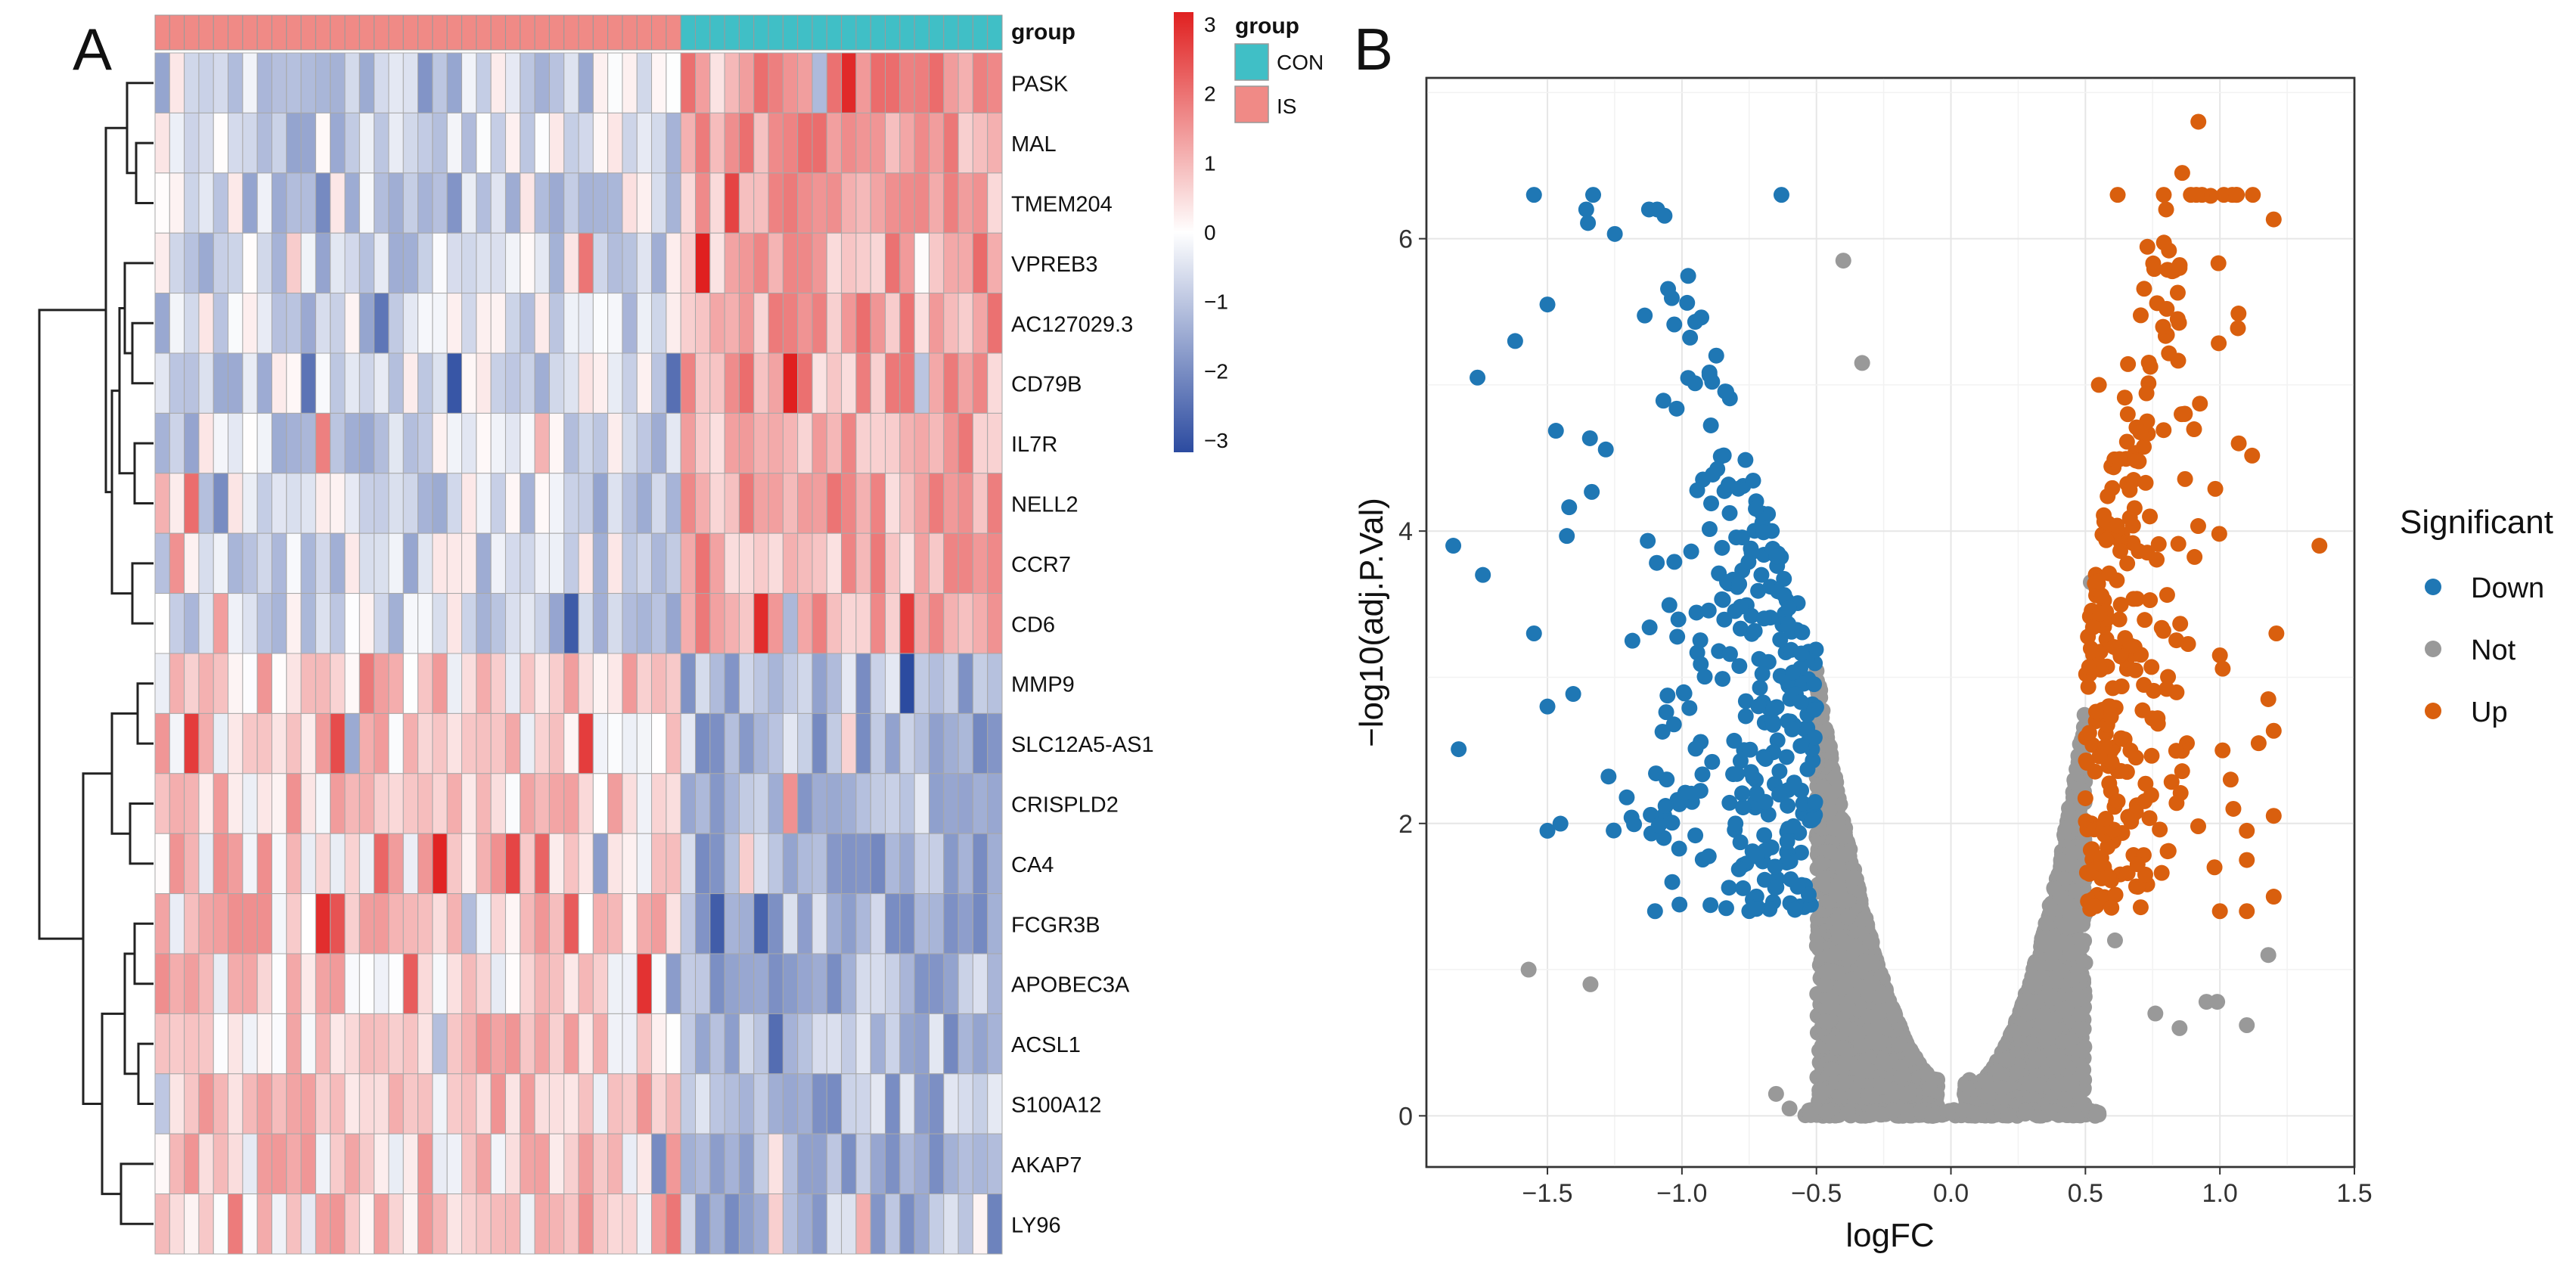 The height and width of the screenshot is (1288, 2576). Describe the element at coordinates (144, 172) in the screenshot. I see `dendrogram-branch` at that location.